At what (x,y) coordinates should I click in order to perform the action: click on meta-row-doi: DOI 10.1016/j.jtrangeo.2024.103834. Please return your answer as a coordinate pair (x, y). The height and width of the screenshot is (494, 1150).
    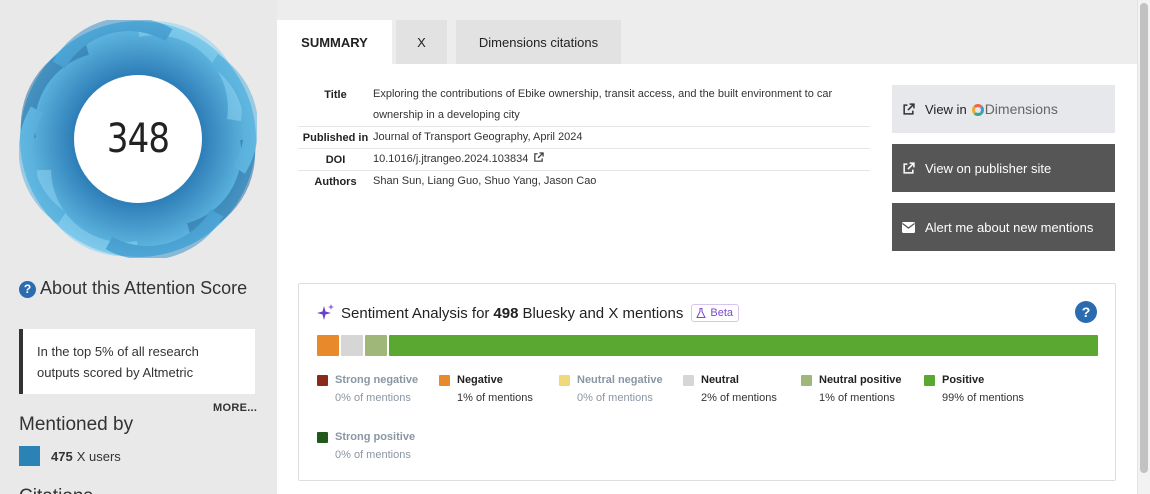
    Looking at the image, I should click on (584, 160).